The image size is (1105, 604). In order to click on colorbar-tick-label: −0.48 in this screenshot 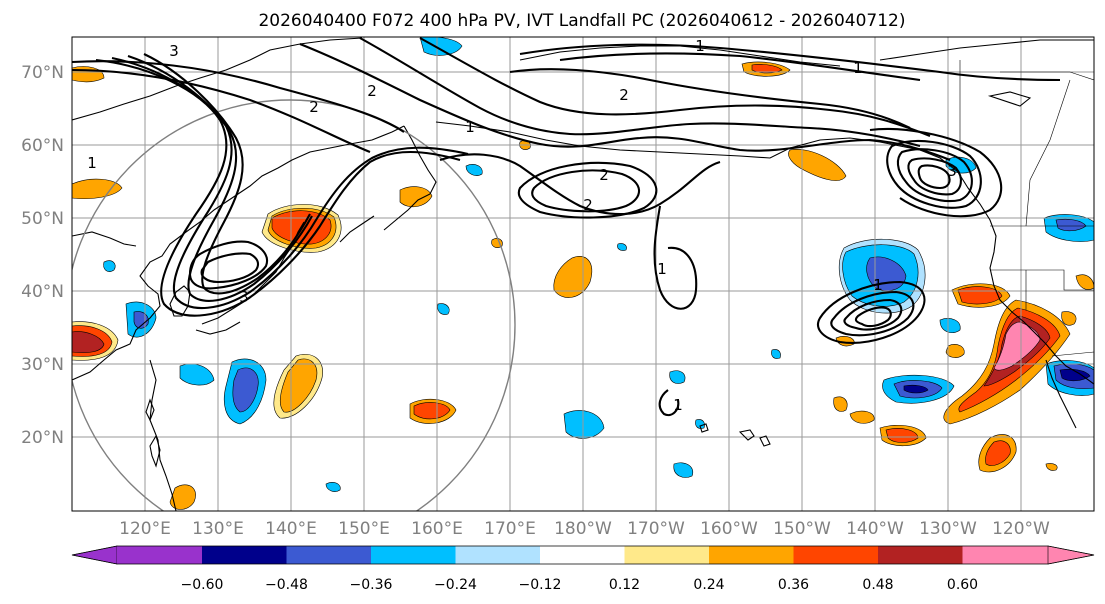, I will do `click(286, 585)`.